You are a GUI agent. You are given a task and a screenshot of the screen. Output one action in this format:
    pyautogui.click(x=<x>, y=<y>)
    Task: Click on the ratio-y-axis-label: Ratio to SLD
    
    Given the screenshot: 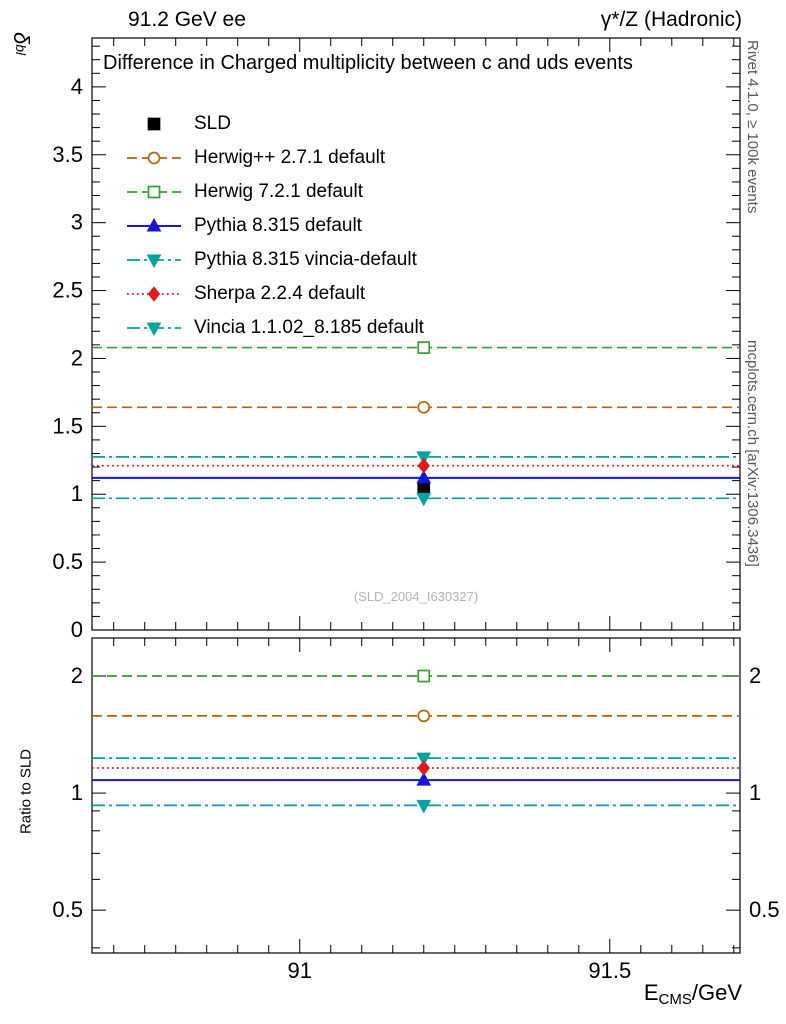 What is the action you would take?
    pyautogui.click(x=26, y=791)
    